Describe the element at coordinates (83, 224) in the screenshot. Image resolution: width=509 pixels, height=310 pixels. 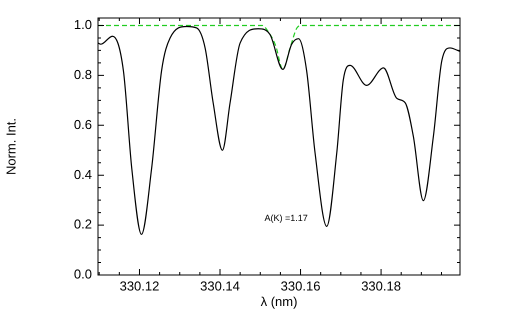
I see `y-tick-label: 0.2` at that location.